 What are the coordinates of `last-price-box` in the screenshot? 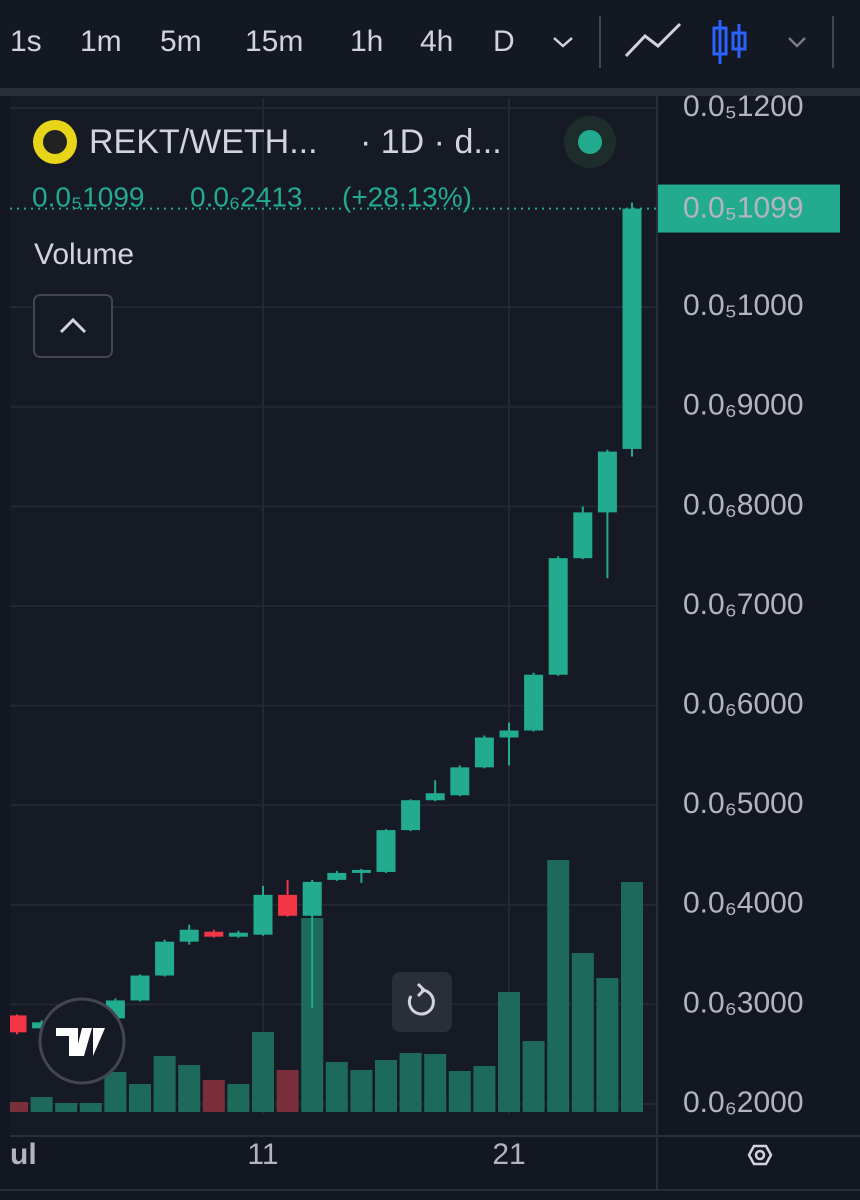 It's located at (749, 208).